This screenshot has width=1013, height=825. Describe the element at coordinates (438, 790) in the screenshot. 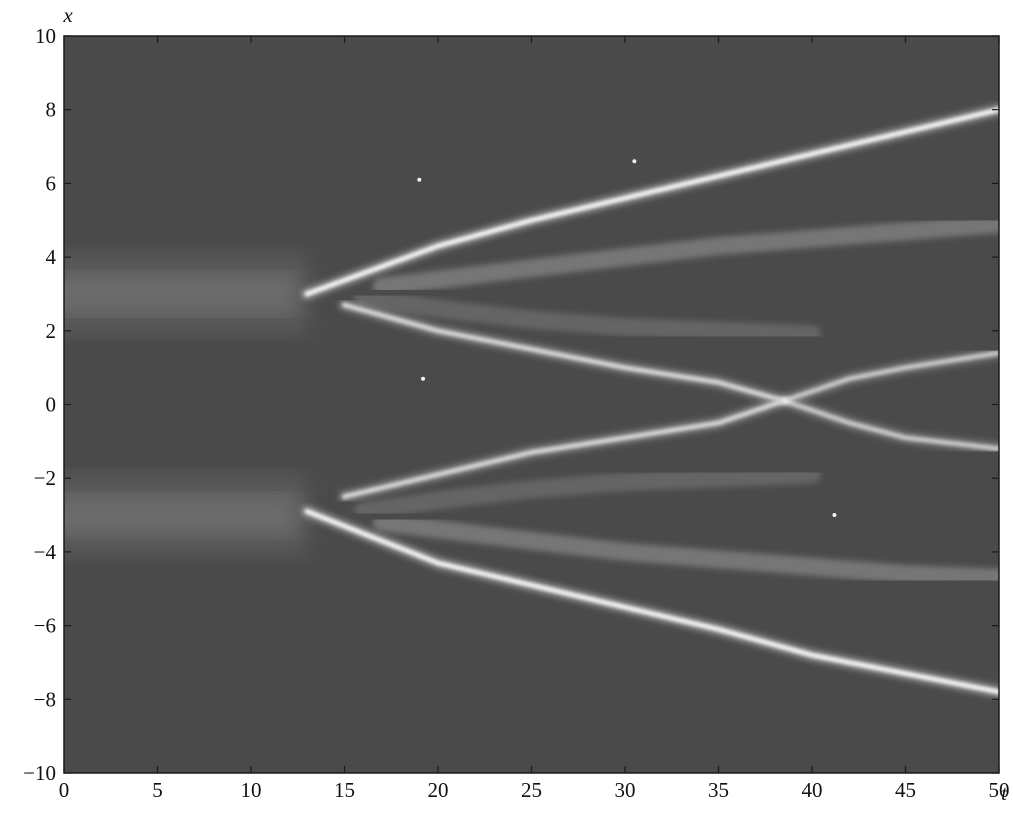

I see `x-tick-label: 20` at that location.